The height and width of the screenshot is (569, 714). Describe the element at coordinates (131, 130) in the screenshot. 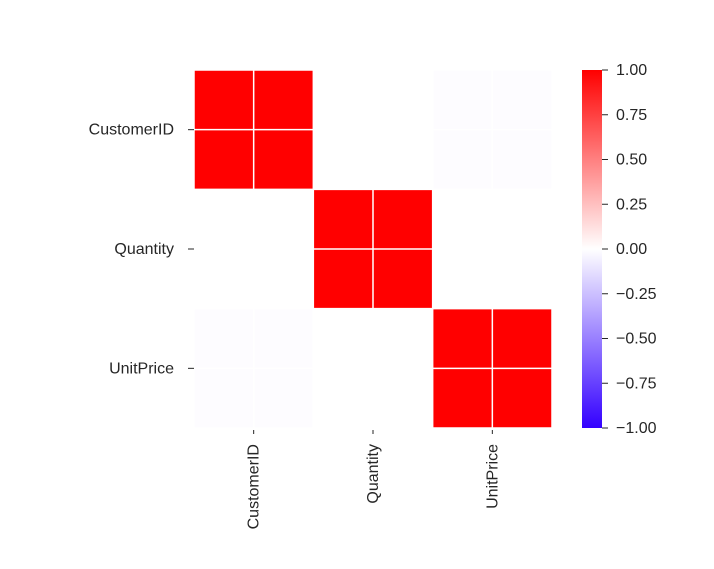

I see `y-tick-label-customerid: CustomerID` at that location.